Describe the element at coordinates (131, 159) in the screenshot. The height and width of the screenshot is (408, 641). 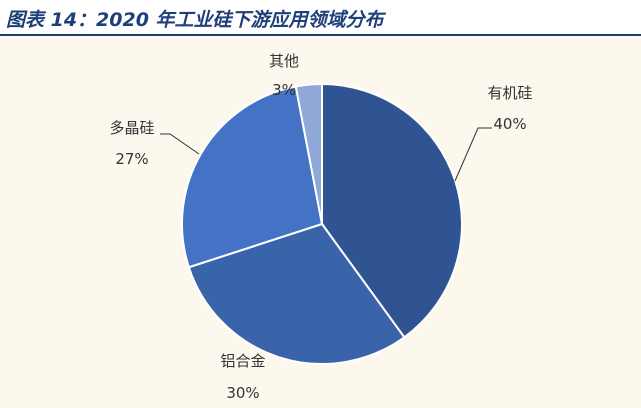
I see `slice-value-polysilicon: 27%` at that location.